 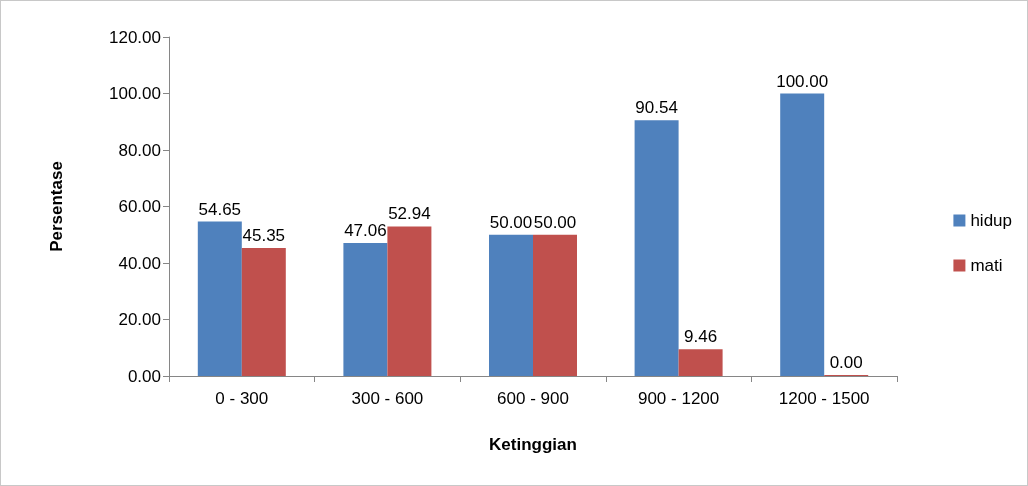 I want to click on data-label: 45.35, so click(x=264, y=235).